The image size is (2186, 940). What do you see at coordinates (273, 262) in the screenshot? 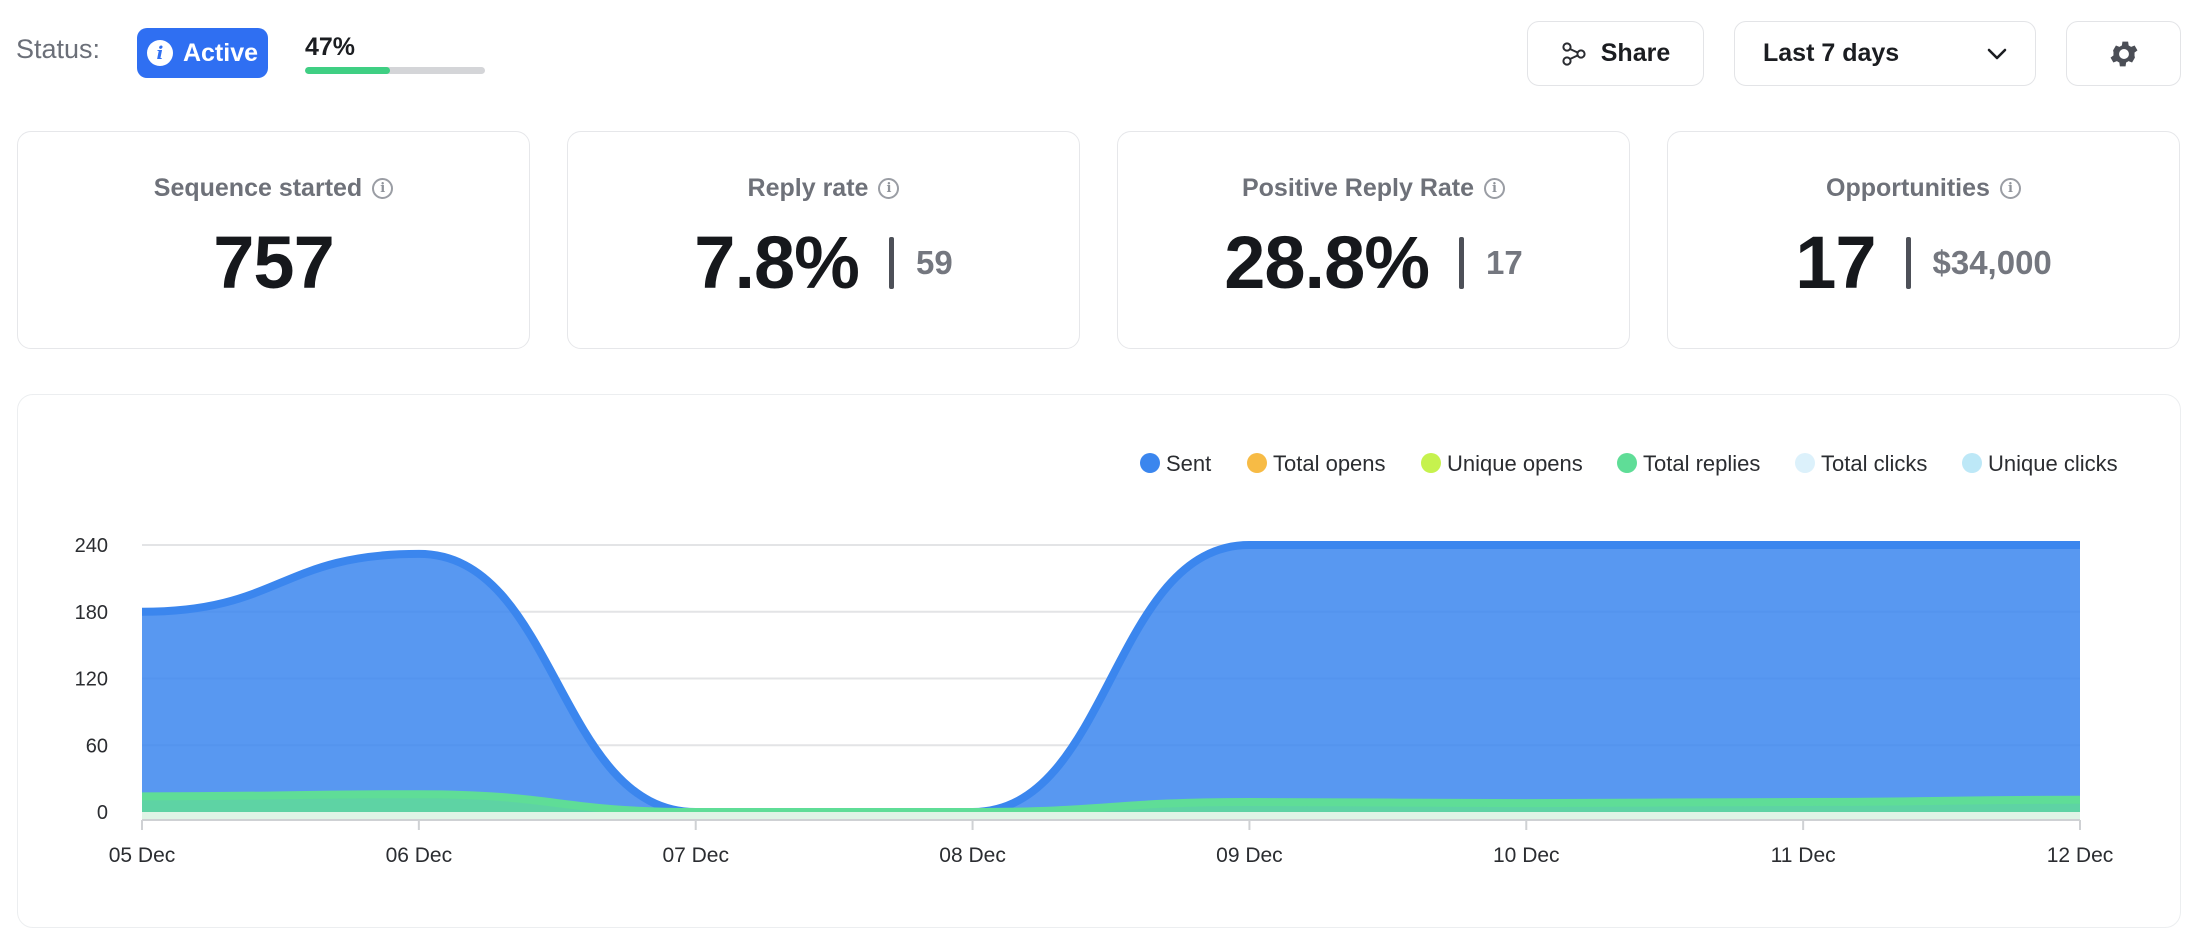
I see `metric-value: 757` at bounding box center [273, 262].